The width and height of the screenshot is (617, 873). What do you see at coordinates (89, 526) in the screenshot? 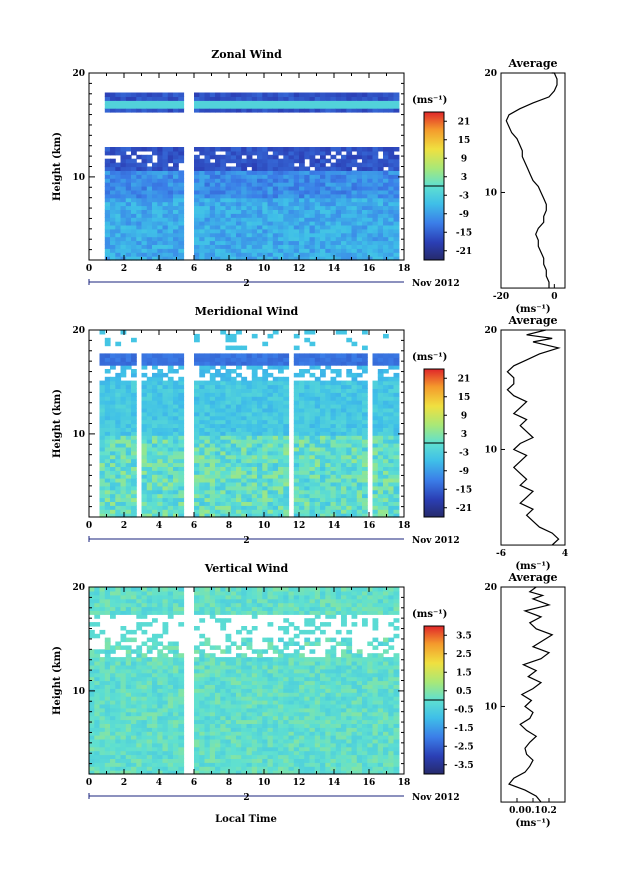
I see `x-tick-label: 0` at bounding box center [89, 526].